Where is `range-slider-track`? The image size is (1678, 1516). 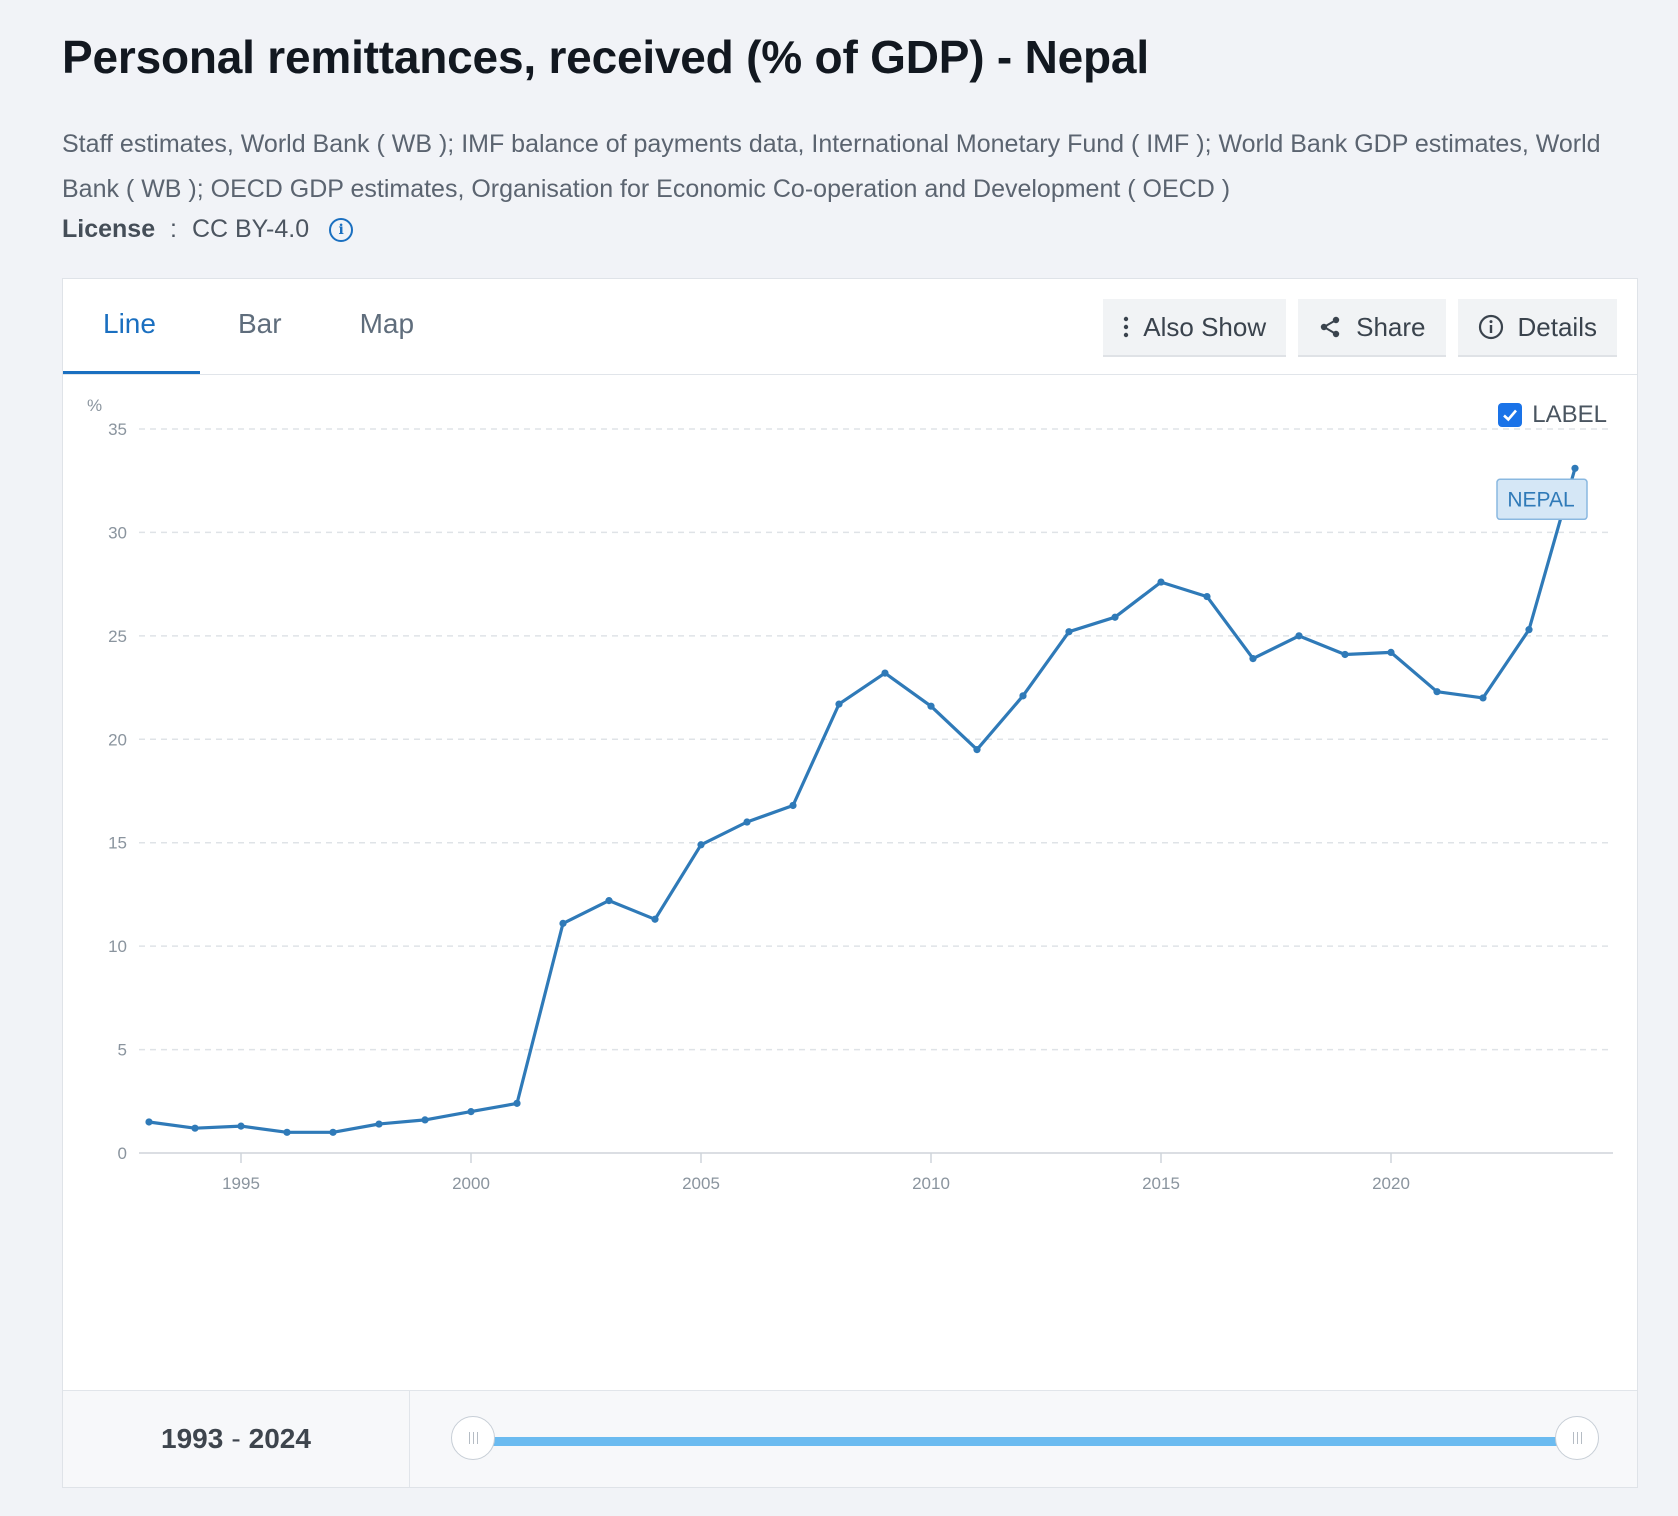 range-slider-track is located at coordinates (1038, 1441).